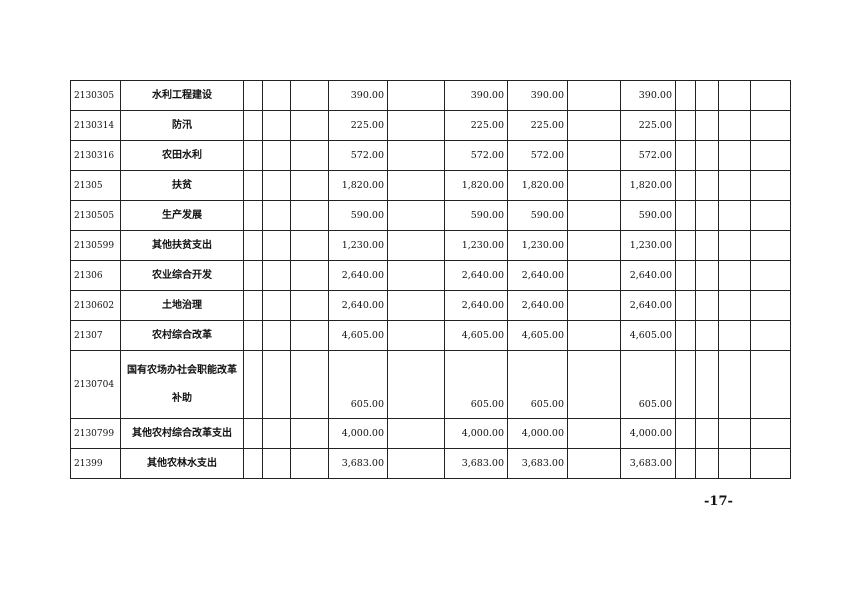 This screenshot has width=842, height=600. I want to click on code-cell: 2130305, so click(95, 95).